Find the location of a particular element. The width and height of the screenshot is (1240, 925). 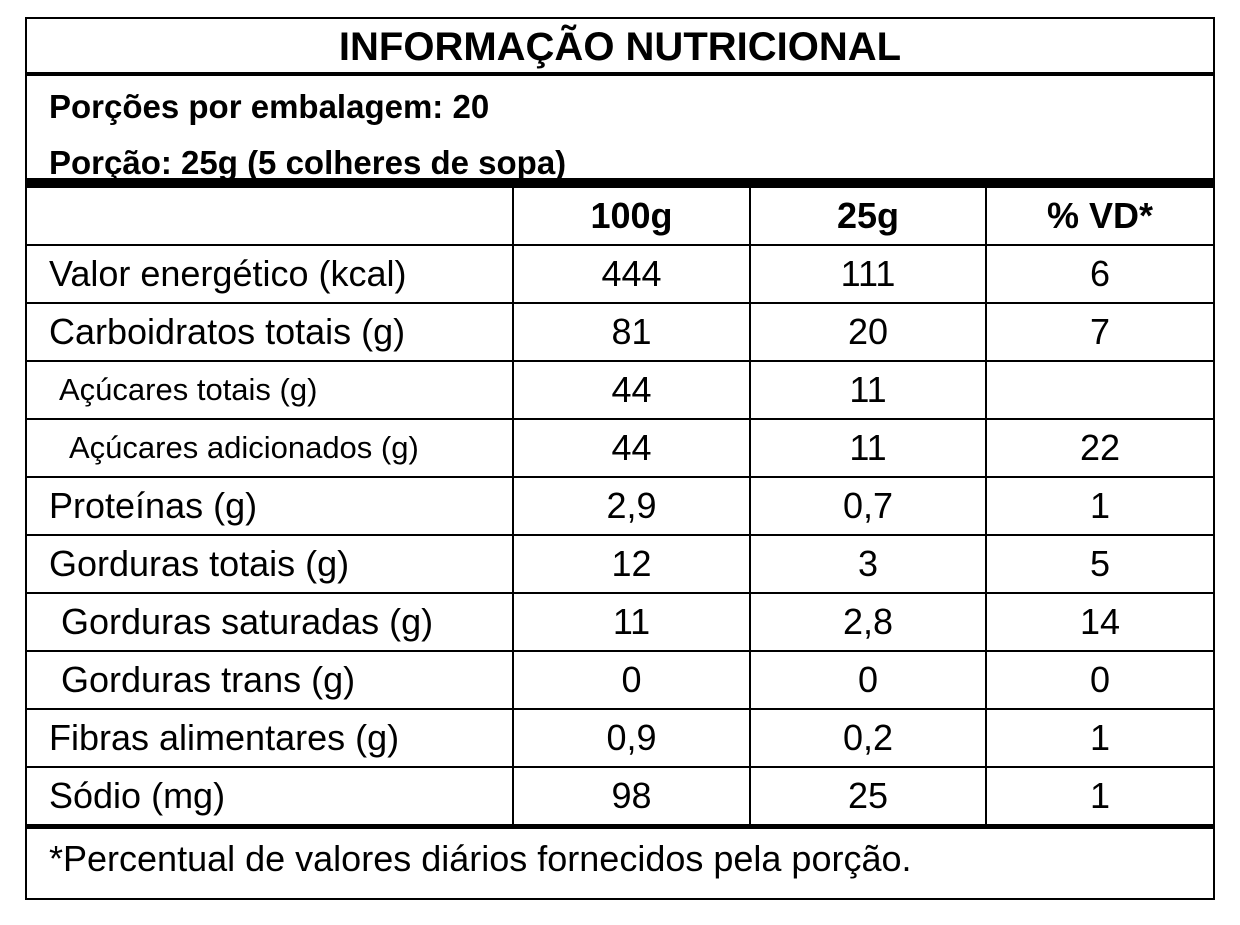

value-cell: 25 is located at coordinates (868, 795).